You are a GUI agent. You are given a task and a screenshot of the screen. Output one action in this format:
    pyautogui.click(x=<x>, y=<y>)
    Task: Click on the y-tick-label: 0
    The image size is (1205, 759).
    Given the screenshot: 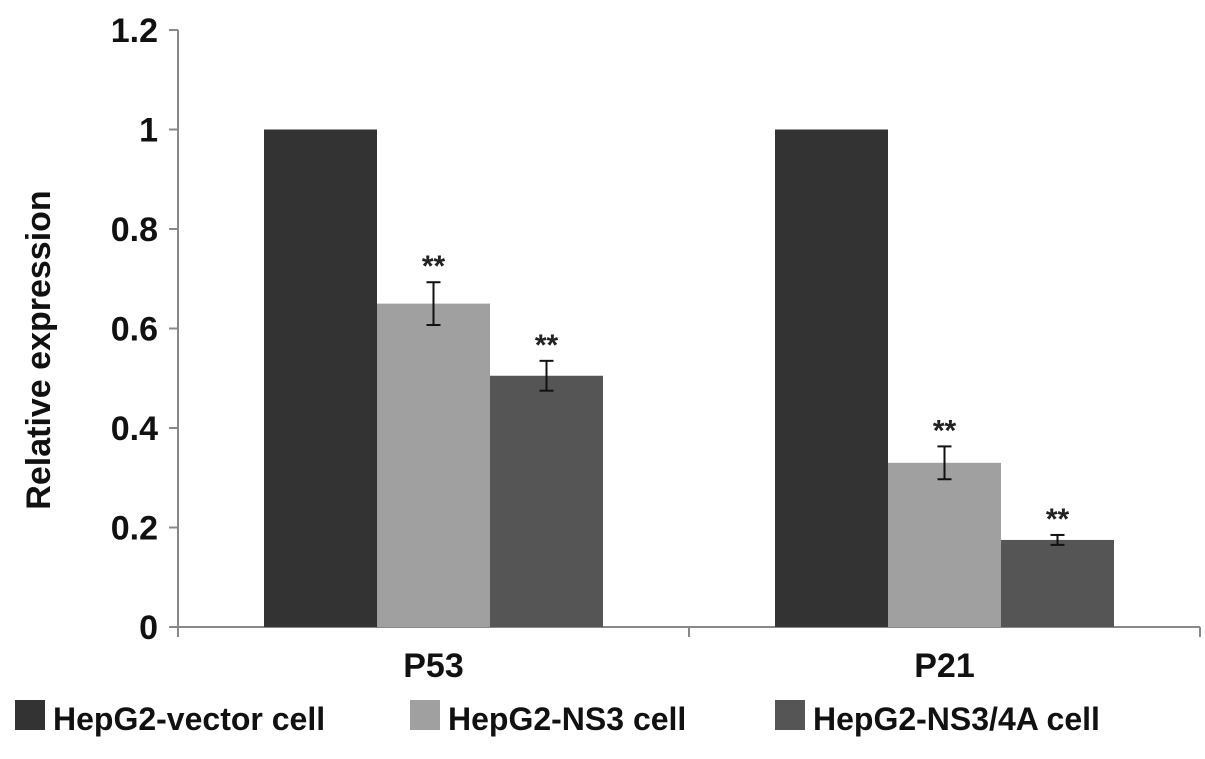 What is the action you would take?
    pyautogui.click(x=148, y=628)
    